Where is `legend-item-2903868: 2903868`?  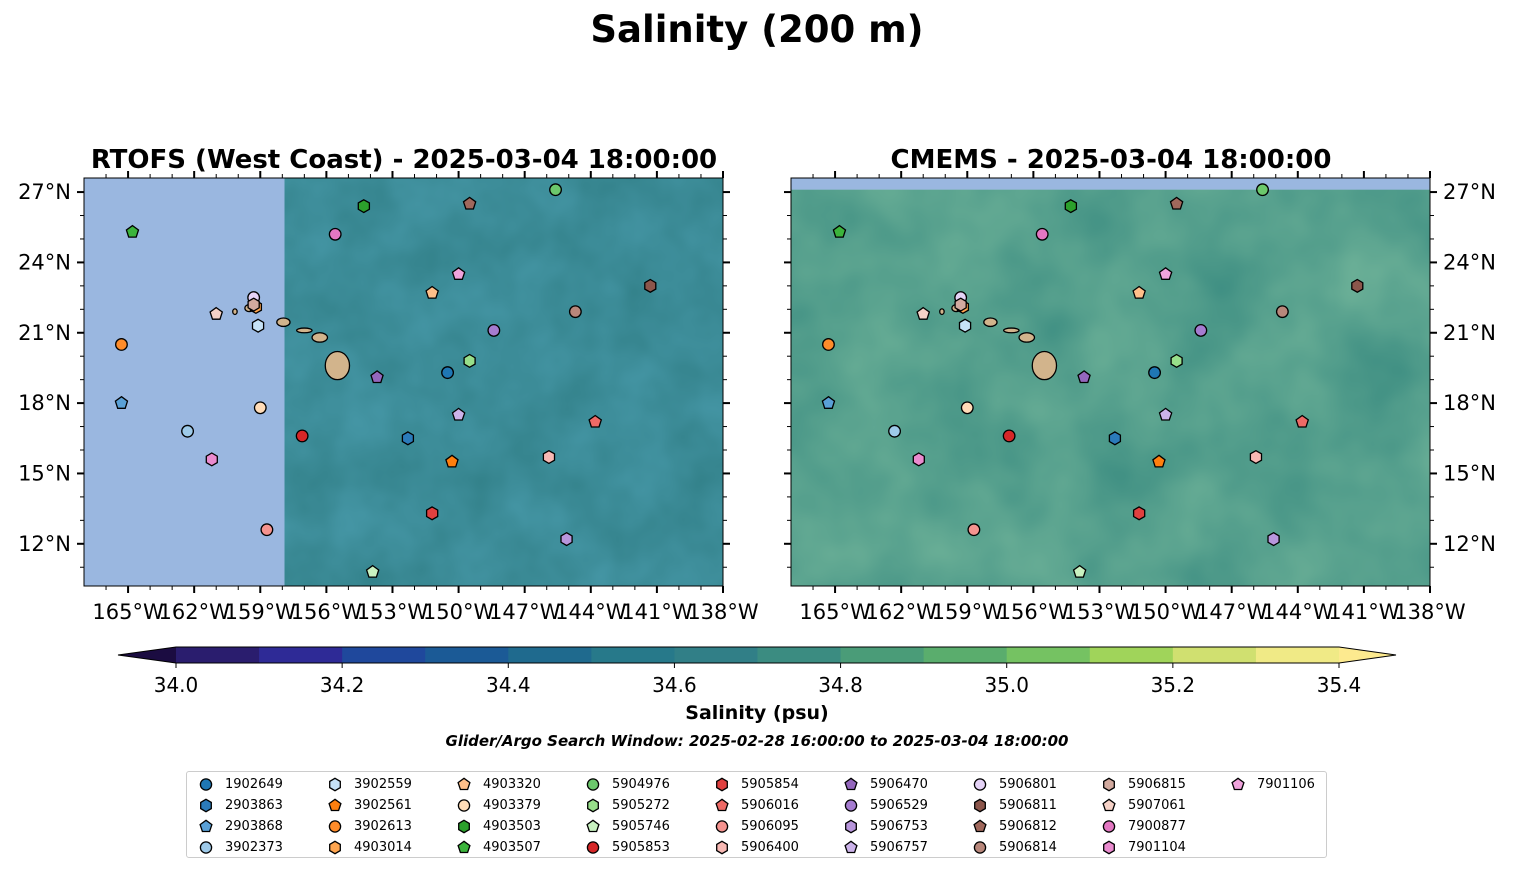 legend-item-2903868: 2903868 is located at coordinates (238, 826).